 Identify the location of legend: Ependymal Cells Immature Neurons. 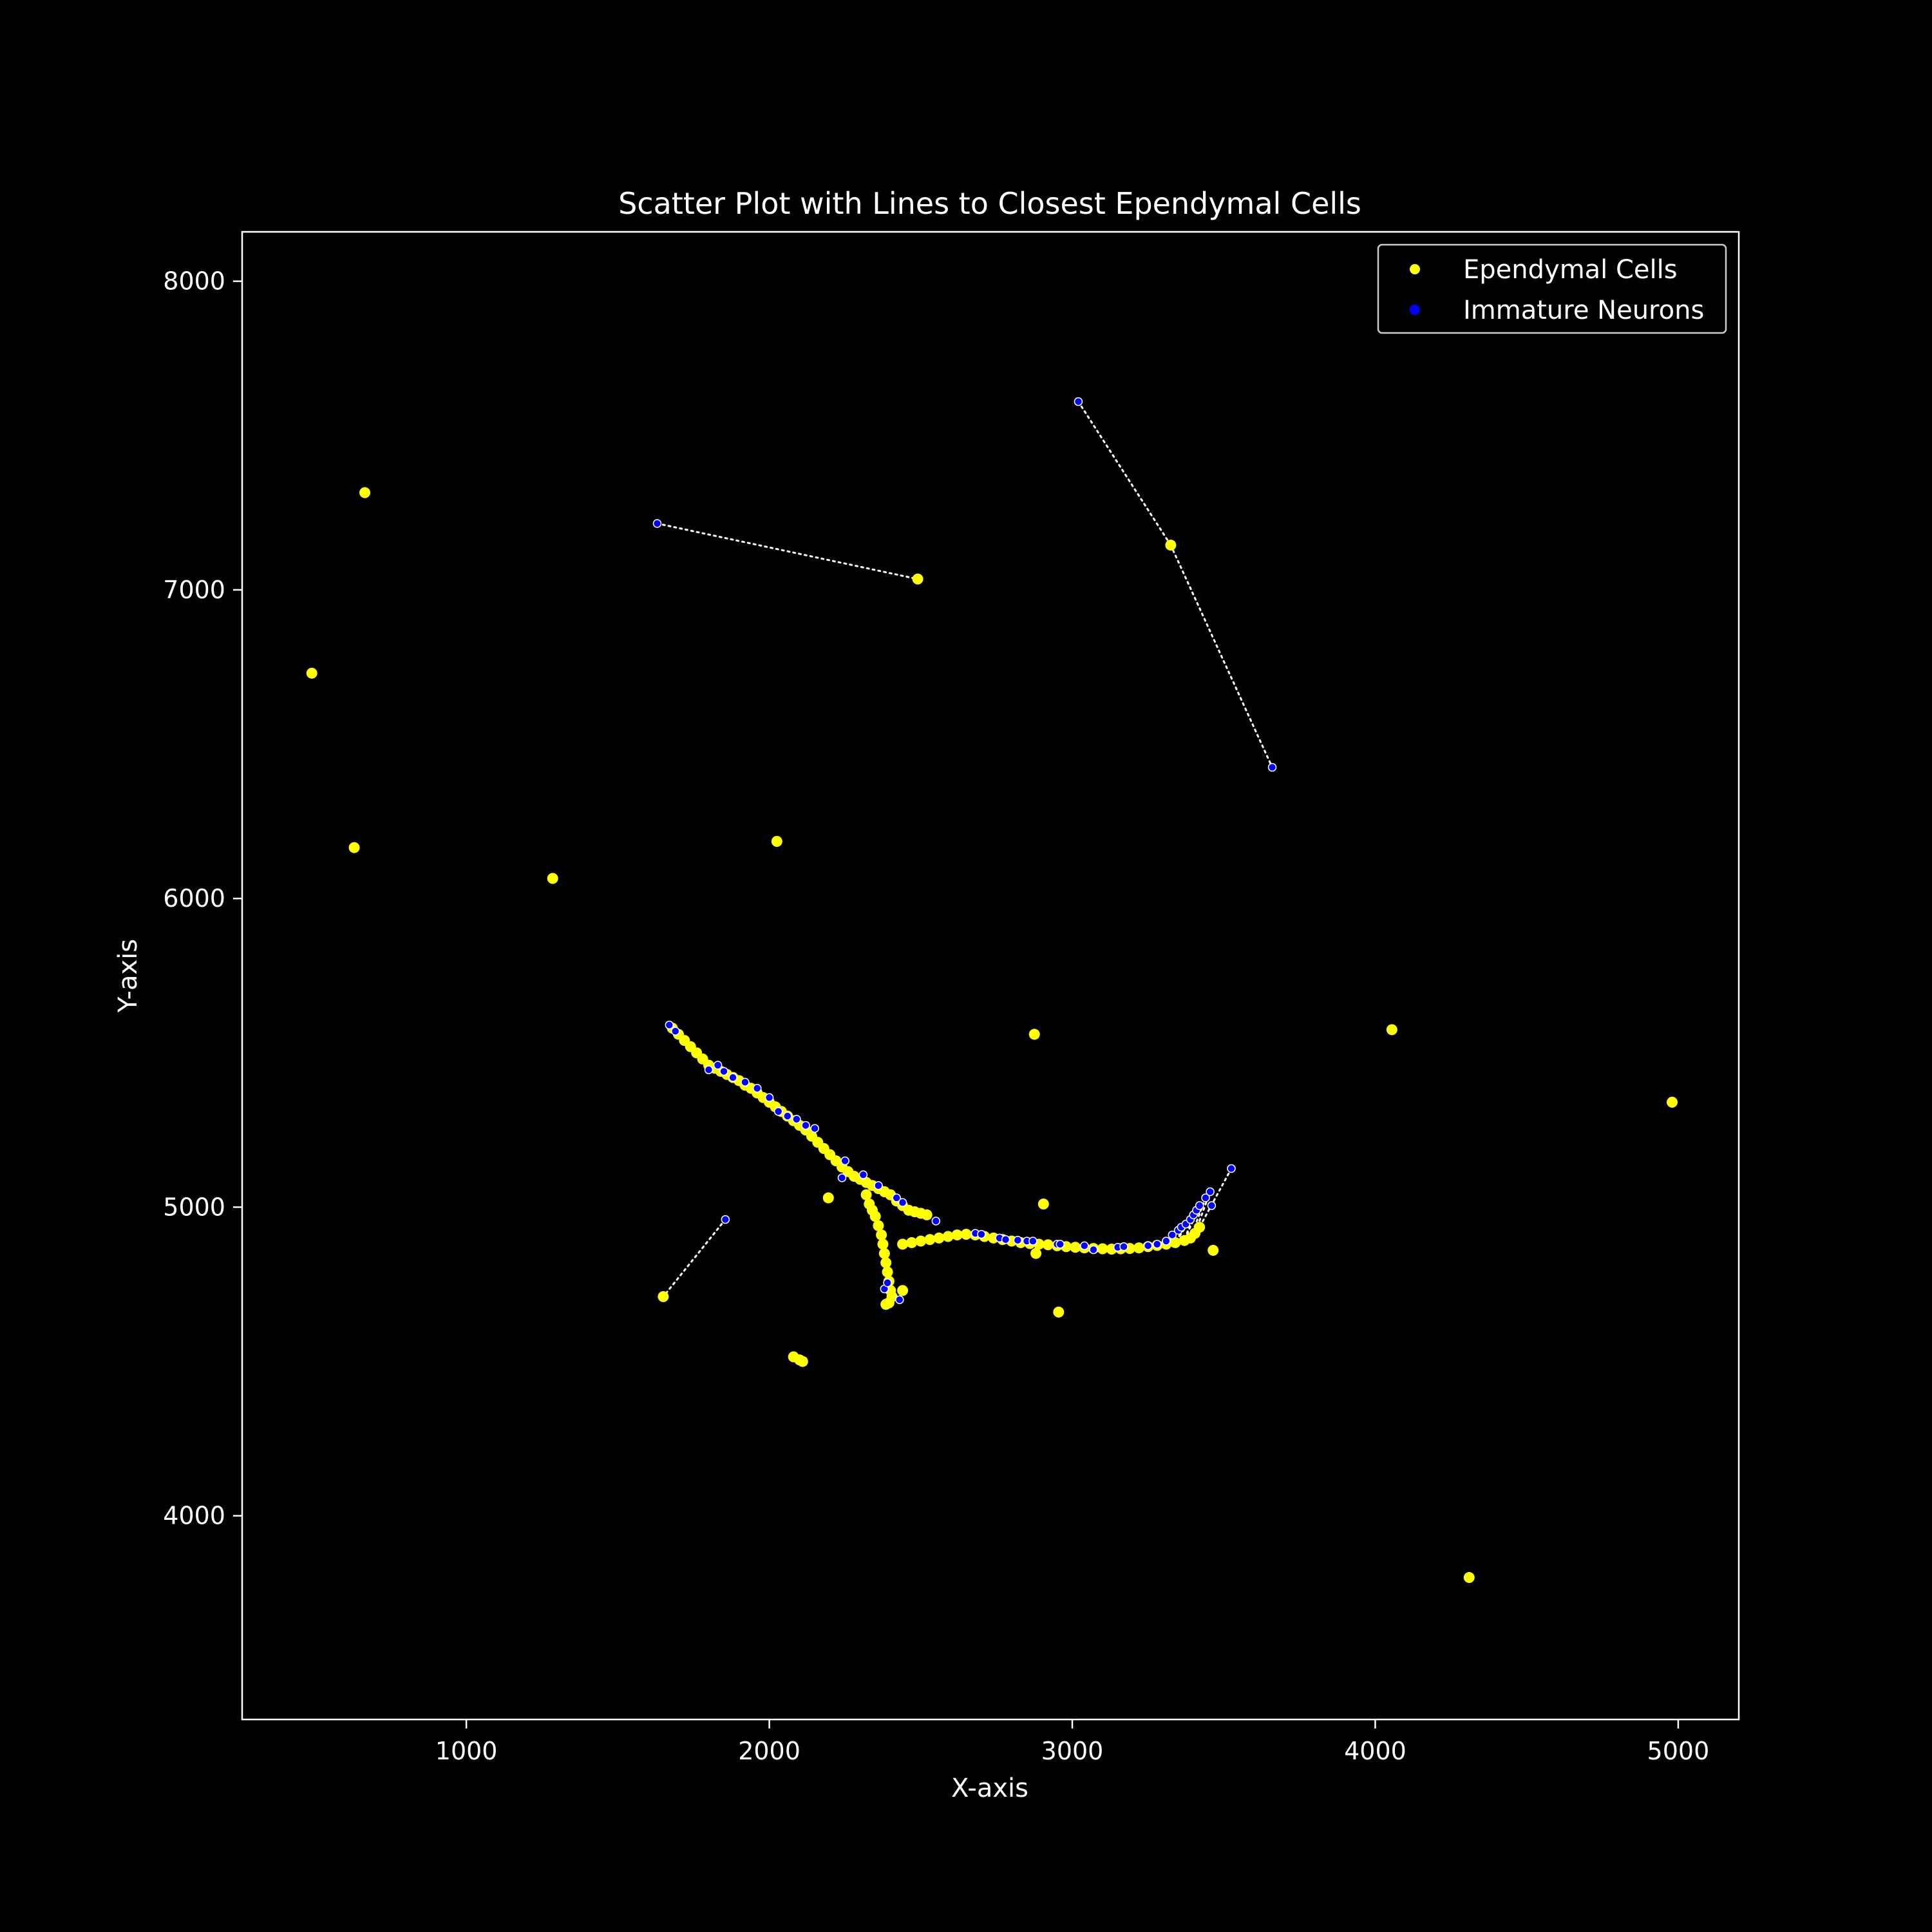
(1552, 288).